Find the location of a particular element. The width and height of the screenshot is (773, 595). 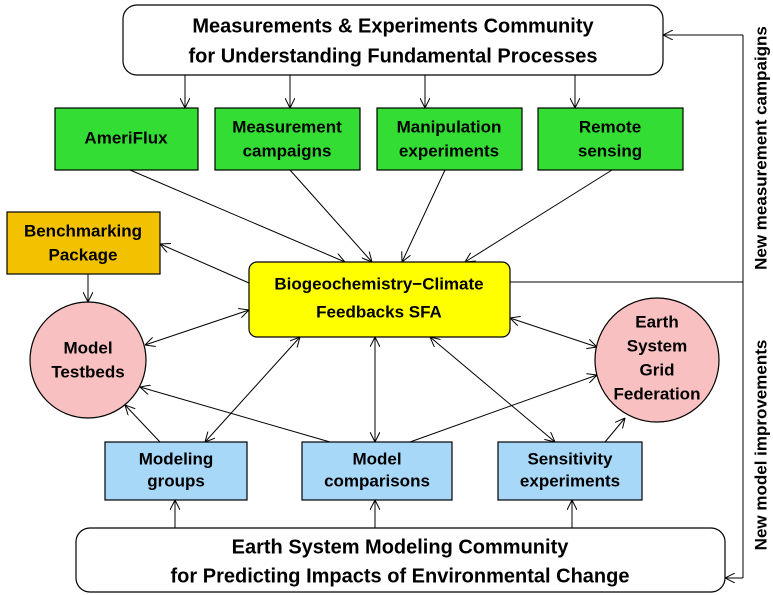

circle-text: Earth is located at coordinates (656, 321).